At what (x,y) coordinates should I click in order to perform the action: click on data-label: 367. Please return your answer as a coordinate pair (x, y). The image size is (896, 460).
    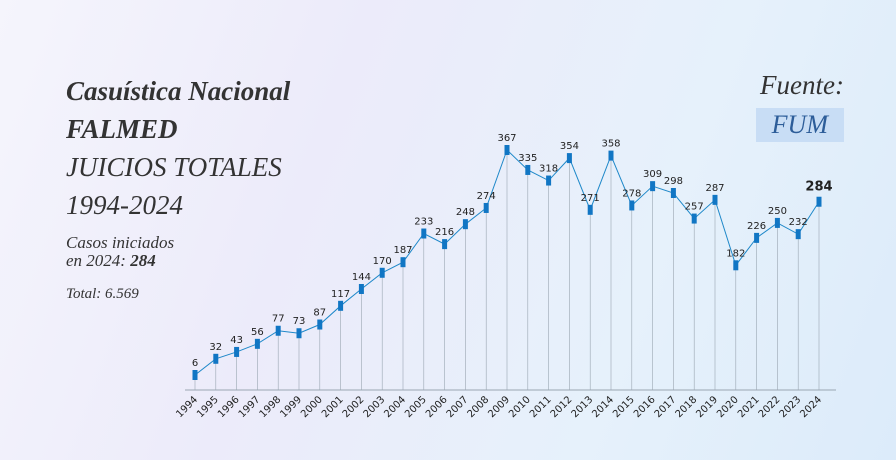
    Looking at the image, I should click on (506, 138).